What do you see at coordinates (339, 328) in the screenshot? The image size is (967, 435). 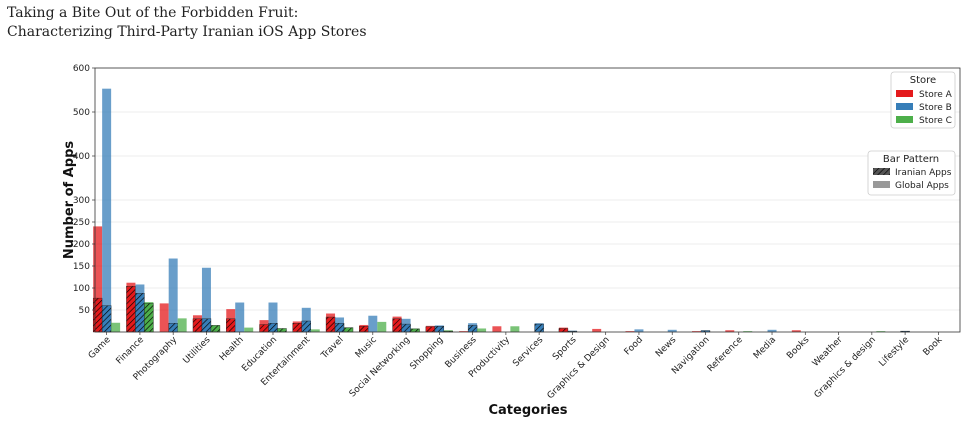 I see `bar-1-7-iranian-hatch` at bounding box center [339, 328].